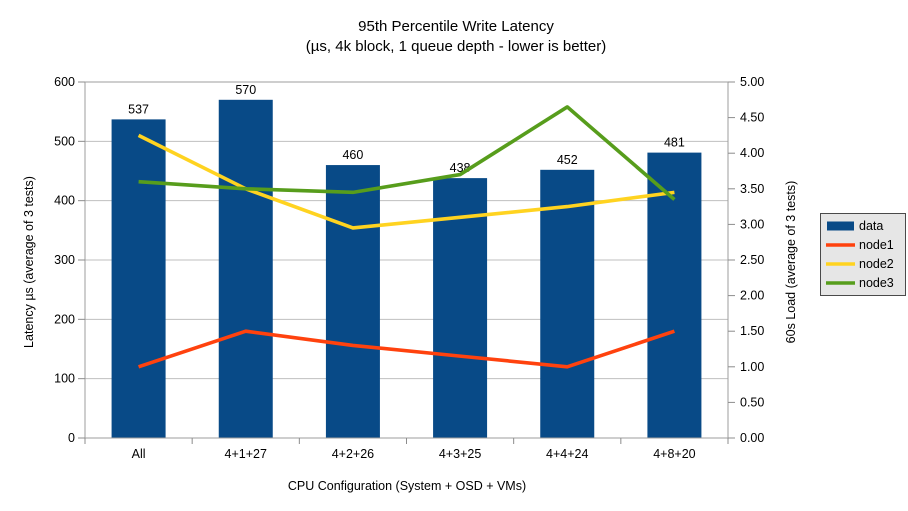 The width and height of the screenshot is (908, 511). Describe the element at coordinates (138, 278) in the screenshot. I see `bar-All` at that location.